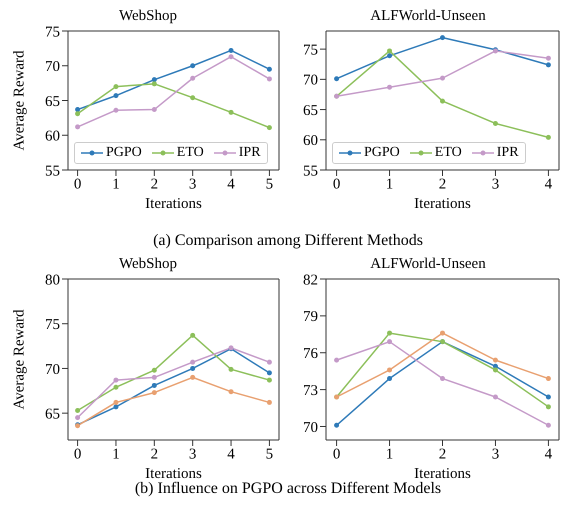 The width and height of the screenshot is (576, 520). I want to click on y-tick-label: 82, so click(310, 280).